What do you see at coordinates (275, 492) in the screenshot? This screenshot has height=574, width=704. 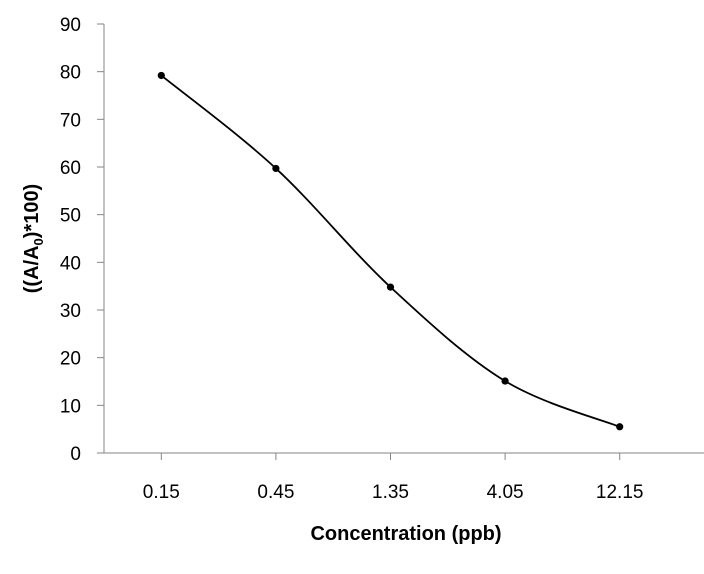 I see `x-tick-label: 0.45` at bounding box center [275, 492].